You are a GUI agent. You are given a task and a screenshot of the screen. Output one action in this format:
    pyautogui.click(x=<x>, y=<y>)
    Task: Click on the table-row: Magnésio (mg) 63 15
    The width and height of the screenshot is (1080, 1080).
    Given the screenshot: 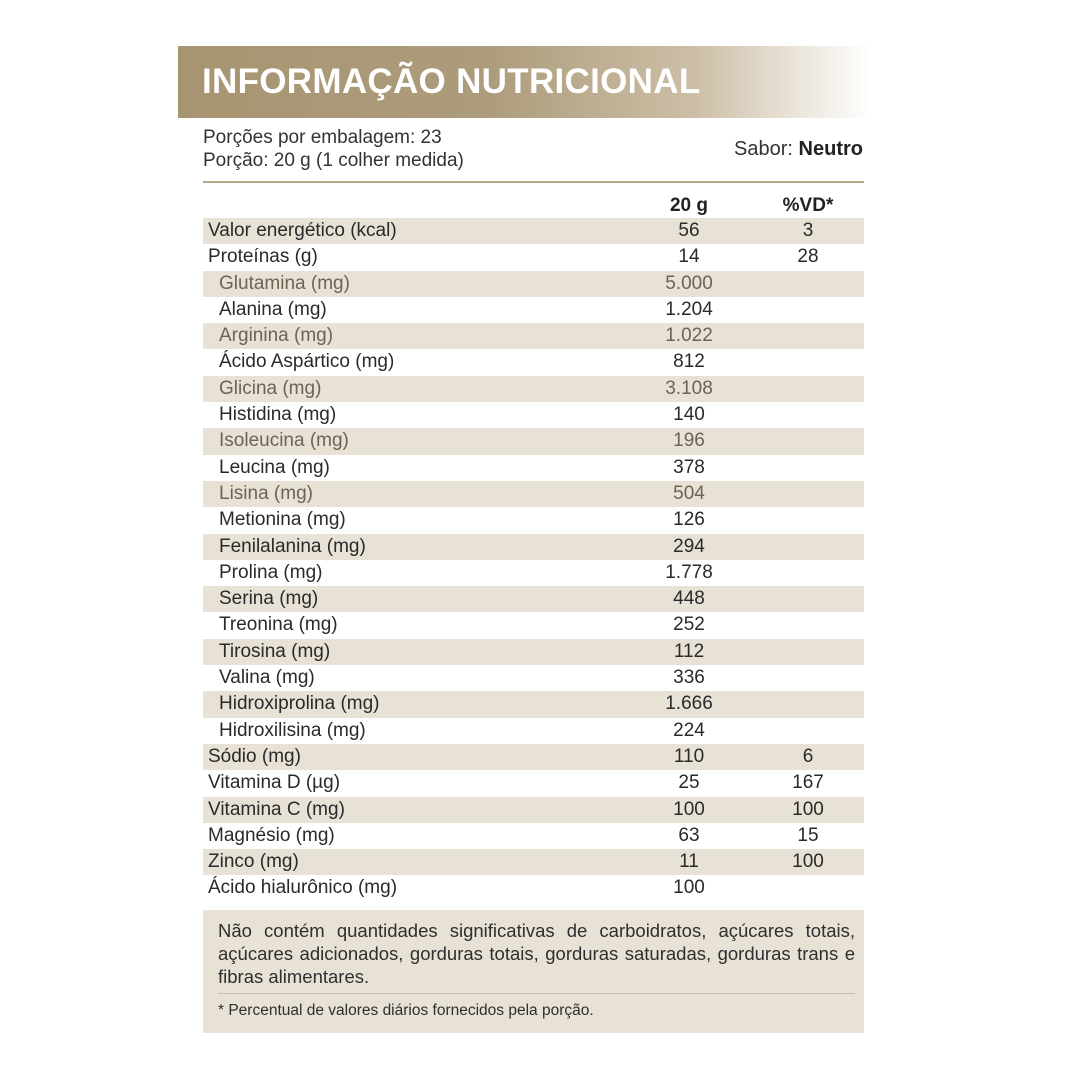 What is the action you would take?
    pyautogui.click(x=533, y=836)
    